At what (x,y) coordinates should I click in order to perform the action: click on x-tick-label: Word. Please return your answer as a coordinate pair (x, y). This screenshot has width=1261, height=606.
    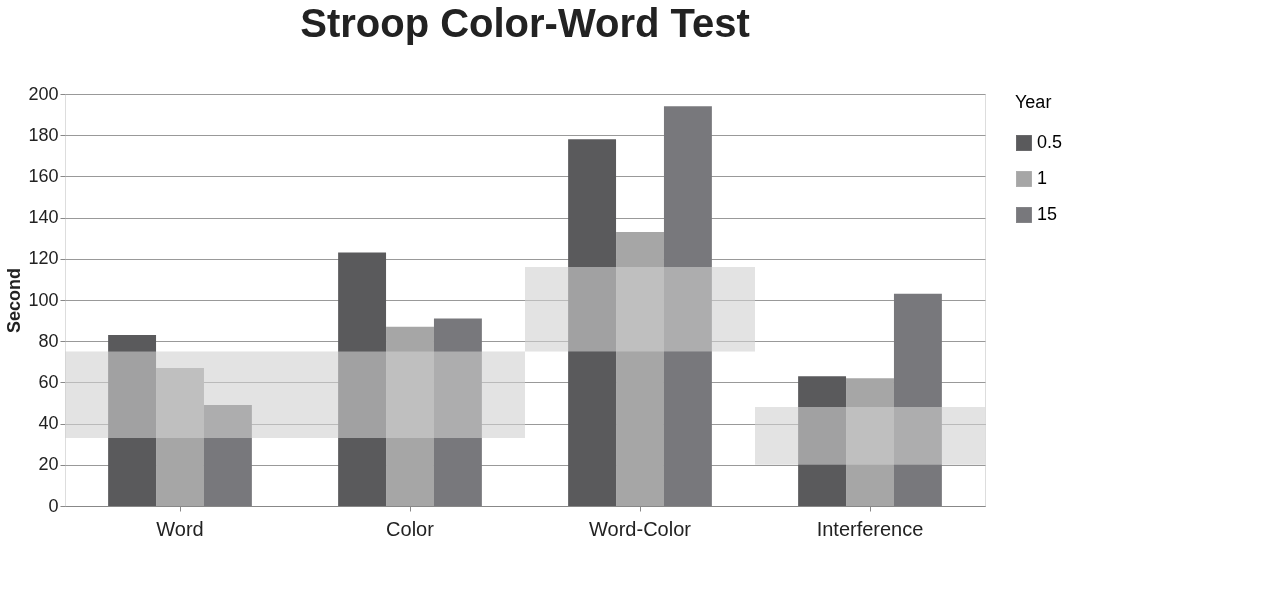
    Looking at the image, I should click on (180, 528).